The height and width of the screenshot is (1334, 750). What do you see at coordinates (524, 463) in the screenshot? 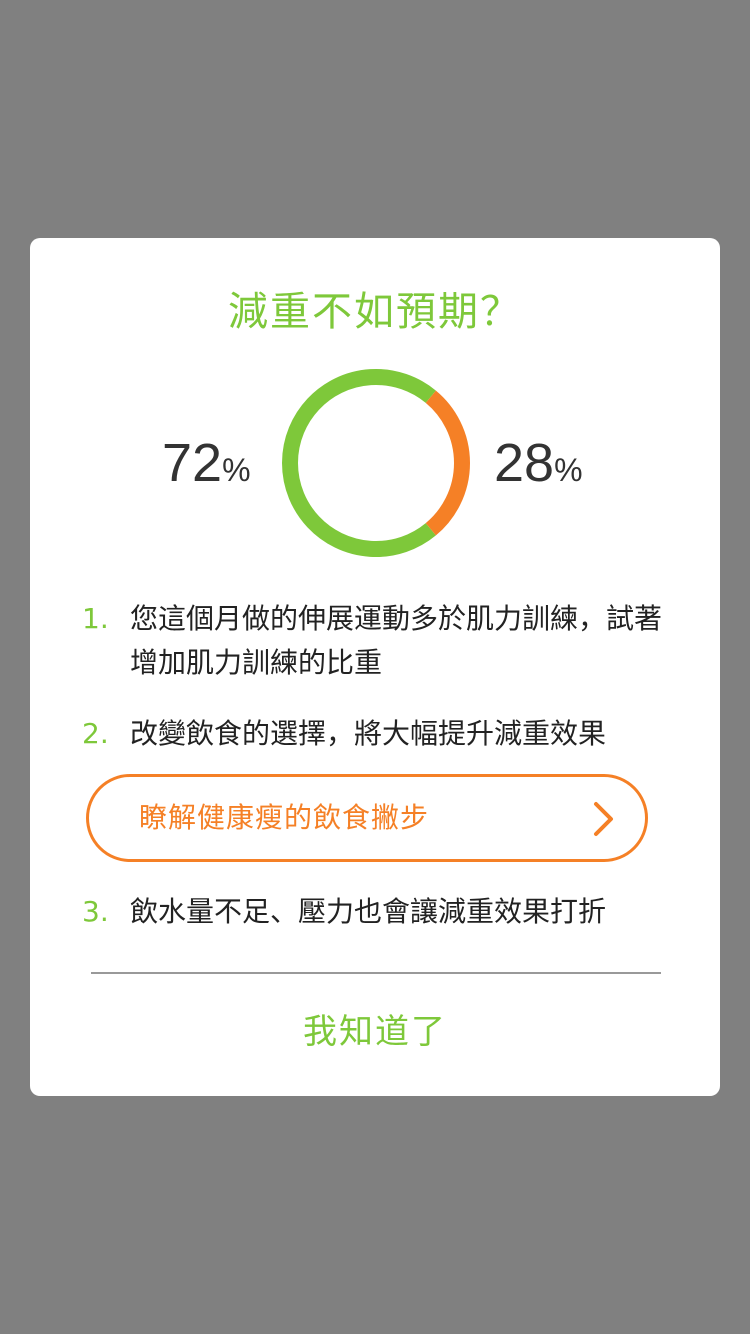
I see `right-percentage-value: 28` at bounding box center [524, 463].